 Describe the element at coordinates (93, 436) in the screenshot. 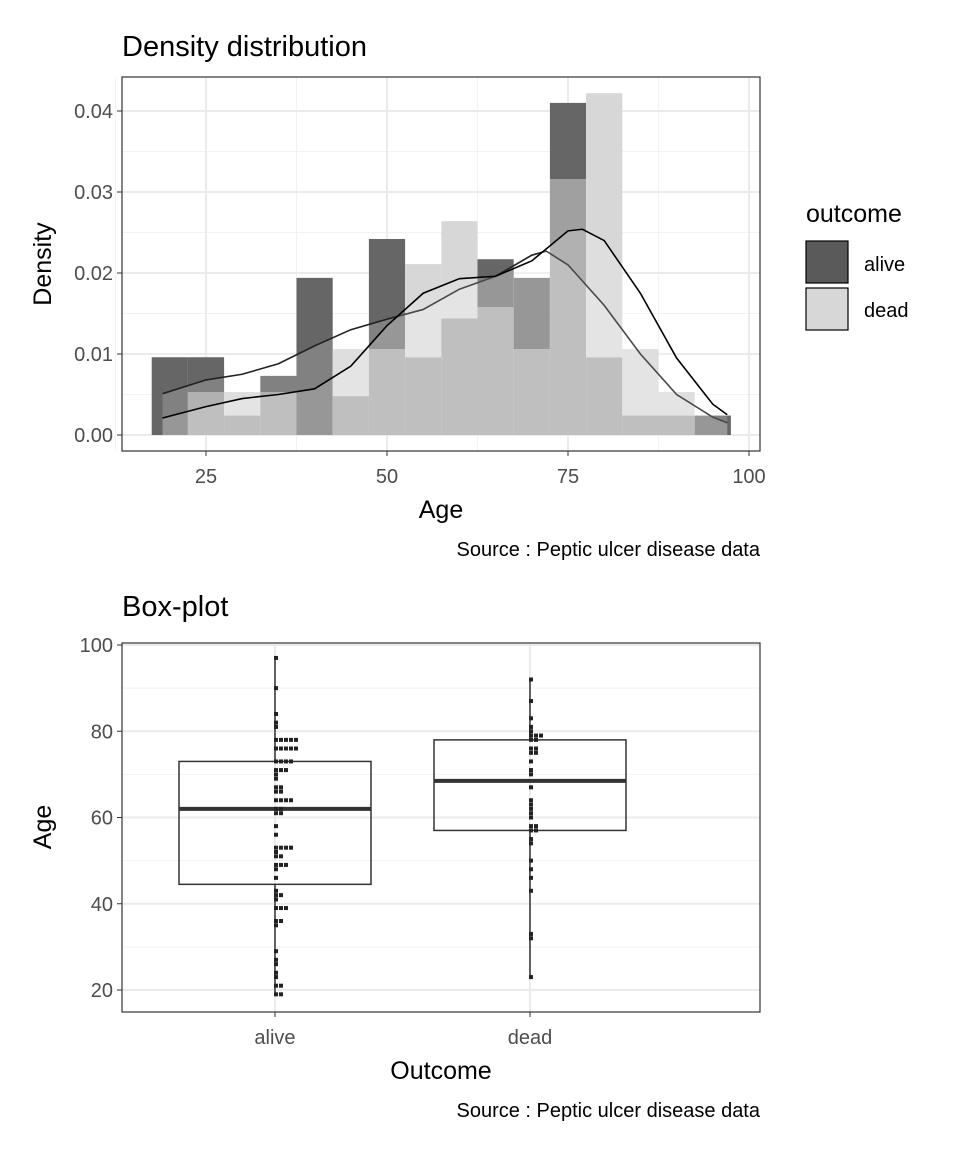

I see `y-tick-label: 0.00` at that location.